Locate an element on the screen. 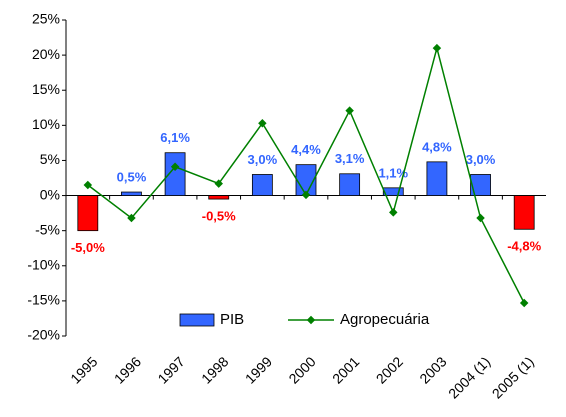 This screenshot has width=566, height=417. y-tick-label: 10% is located at coordinates (46, 124).